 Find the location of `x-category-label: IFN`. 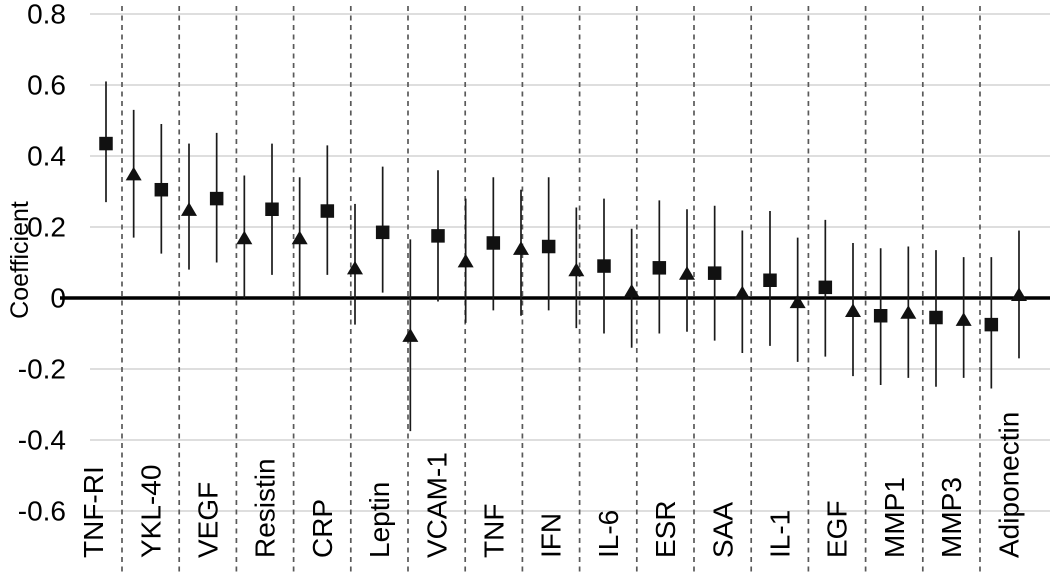

x-category-label: IFN is located at coordinates (551, 535).